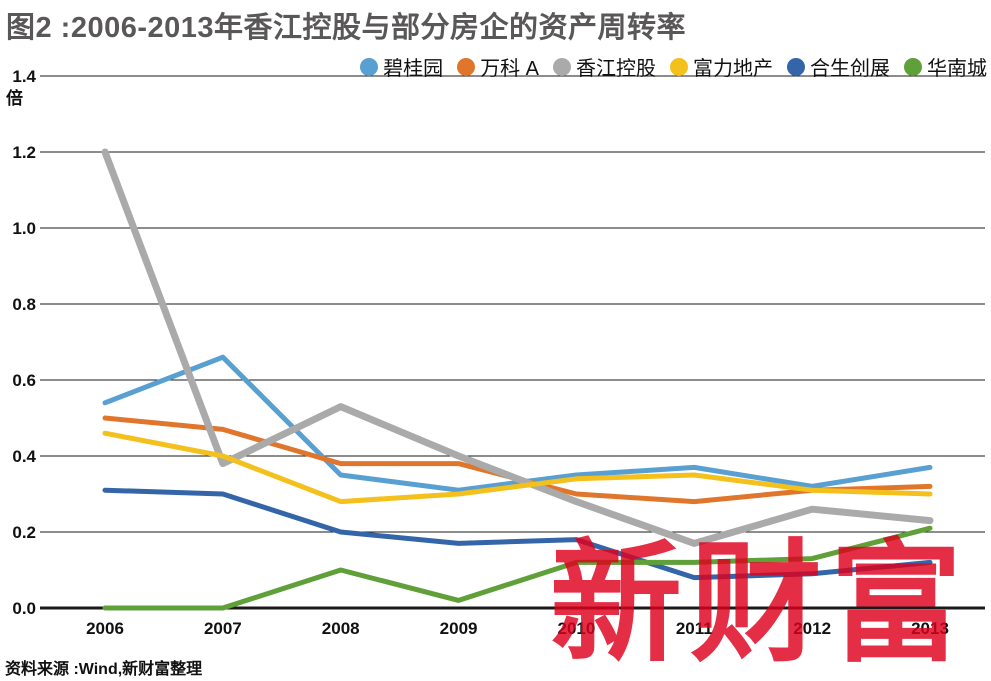  Describe the element at coordinates (24, 76) in the screenshot. I see `y-tick-label: 1.4` at that location.